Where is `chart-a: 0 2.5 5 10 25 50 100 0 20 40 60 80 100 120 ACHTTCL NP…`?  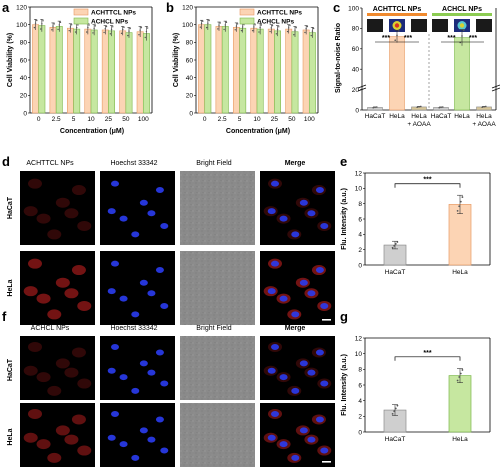 chart-a: 0 2.5 5 10 25 50 100 0 20 40 60 80 100 120 ACHTTCL NP… is located at coordinates (80, 69).